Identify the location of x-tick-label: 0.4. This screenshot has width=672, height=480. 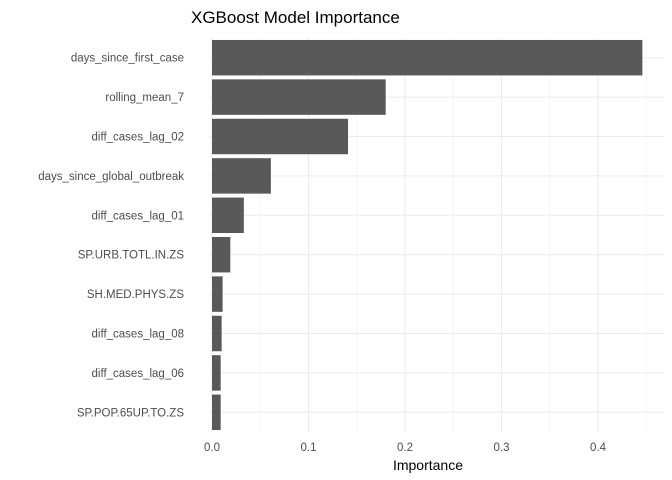
(598, 448).